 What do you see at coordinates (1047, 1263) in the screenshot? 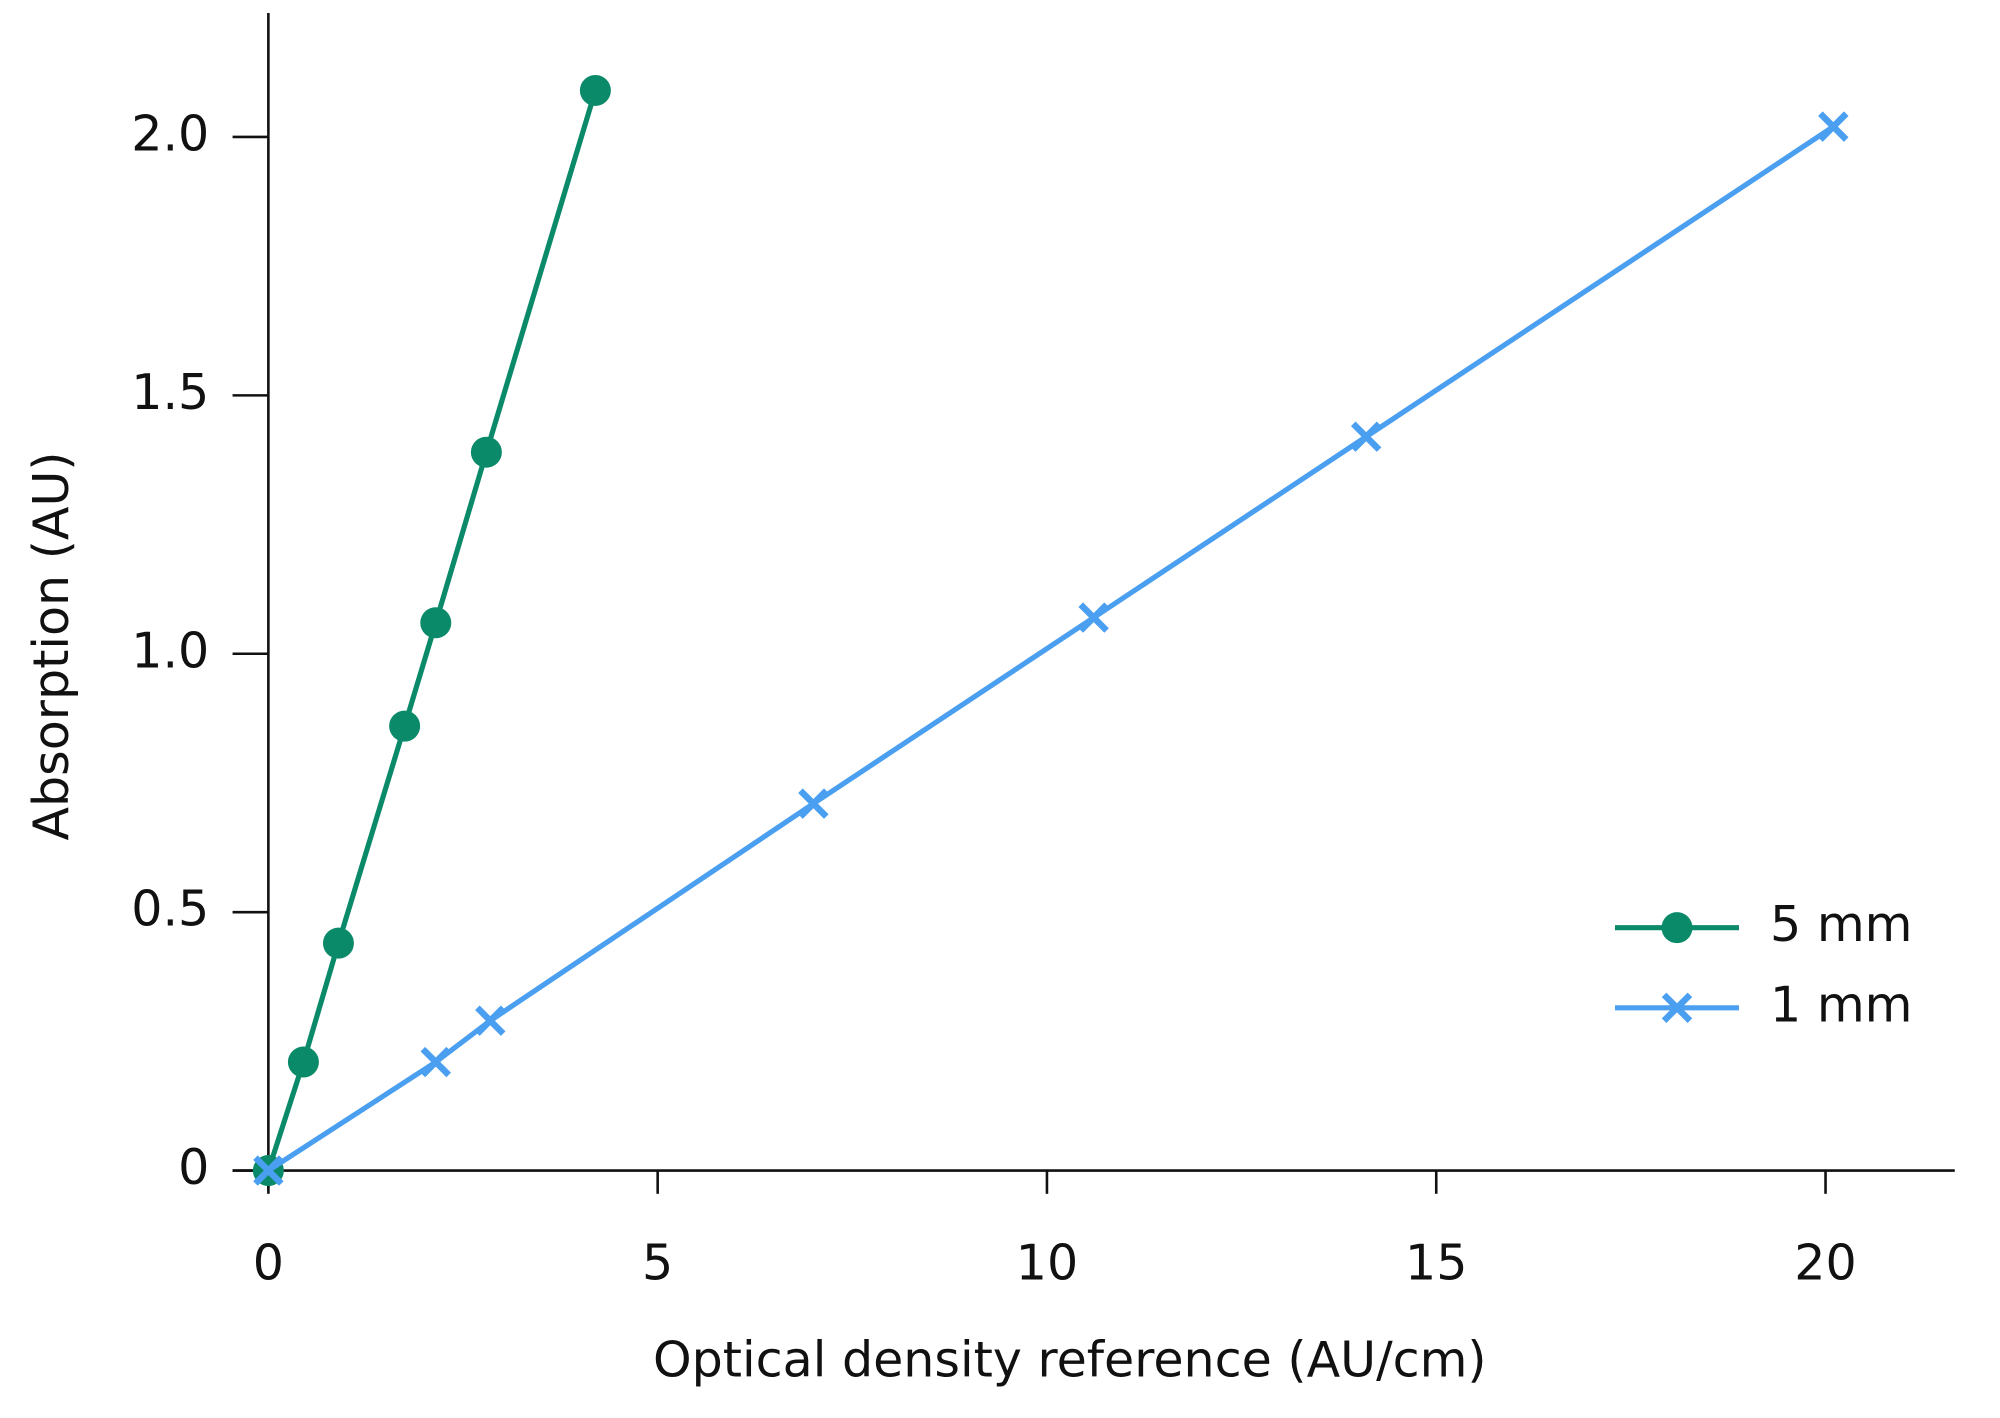
I see `x-tick-label: 10` at bounding box center [1047, 1263].